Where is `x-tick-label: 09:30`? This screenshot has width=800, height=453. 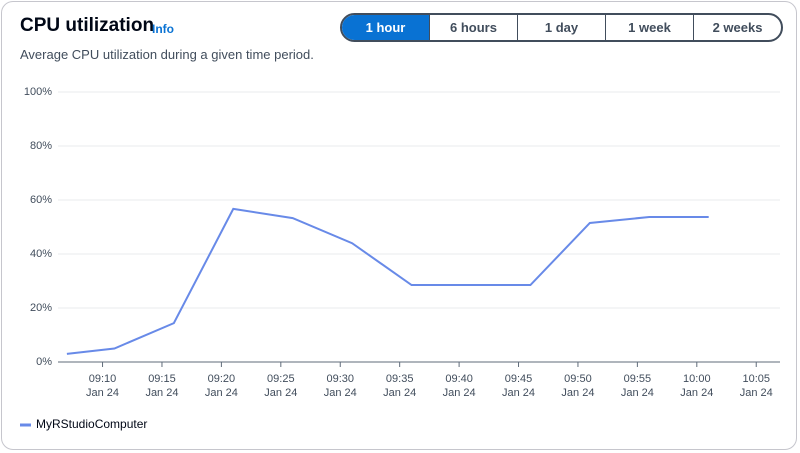 x-tick-label: 09:30 is located at coordinates (340, 379).